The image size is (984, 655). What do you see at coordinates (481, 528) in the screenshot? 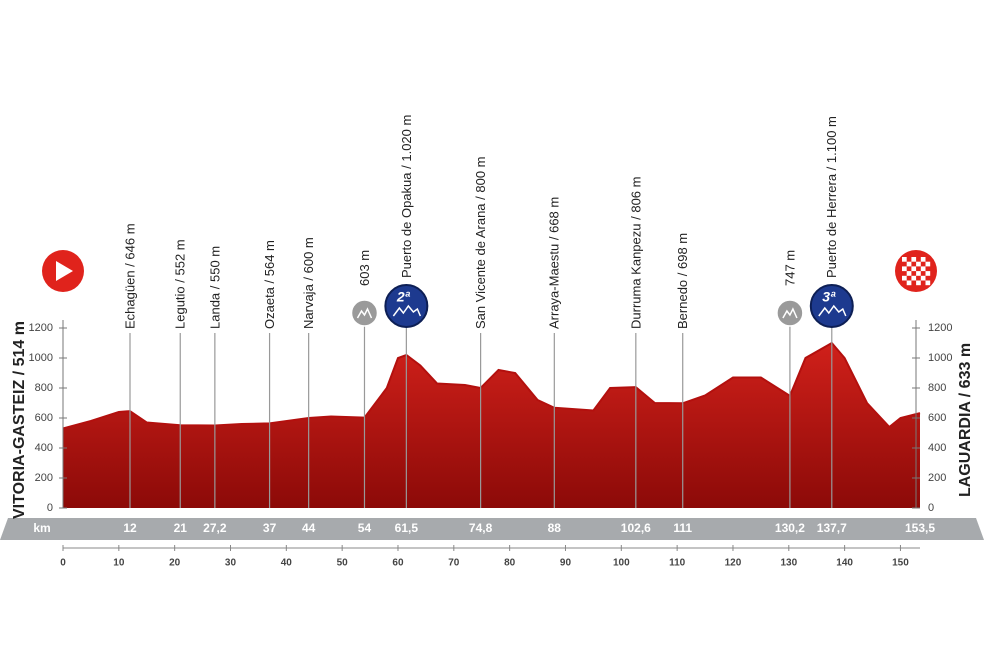
I see `km-label: 74,8` at bounding box center [481, 528].